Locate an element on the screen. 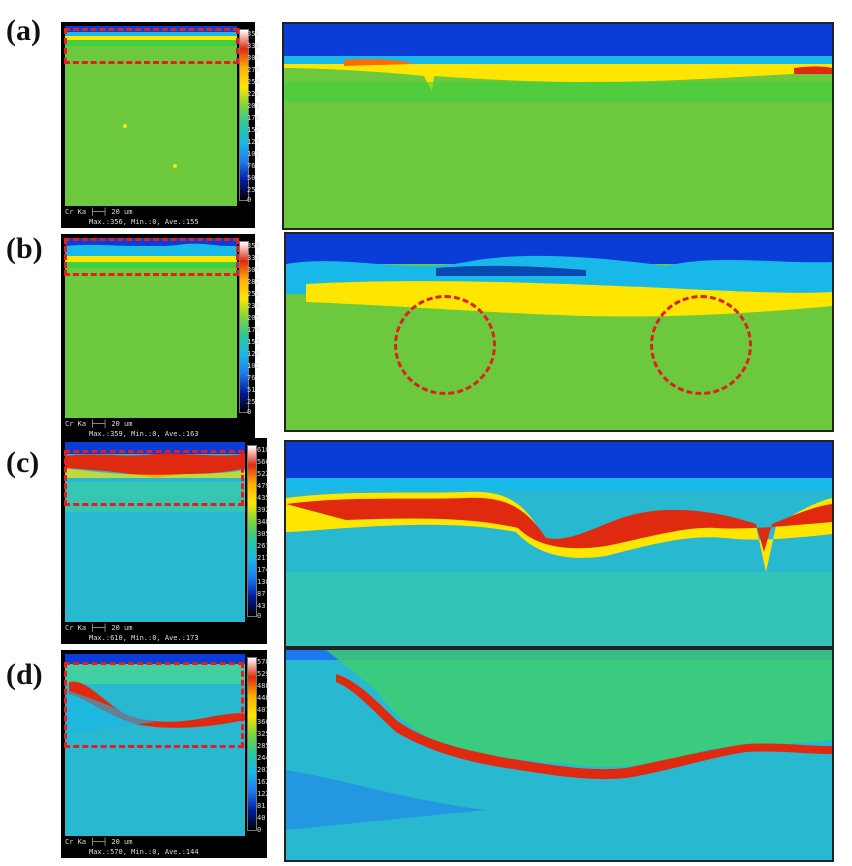 Image resolution: width=852 pixels, height=866 pixels. colorbar-a is located at coordinates (244, 115).